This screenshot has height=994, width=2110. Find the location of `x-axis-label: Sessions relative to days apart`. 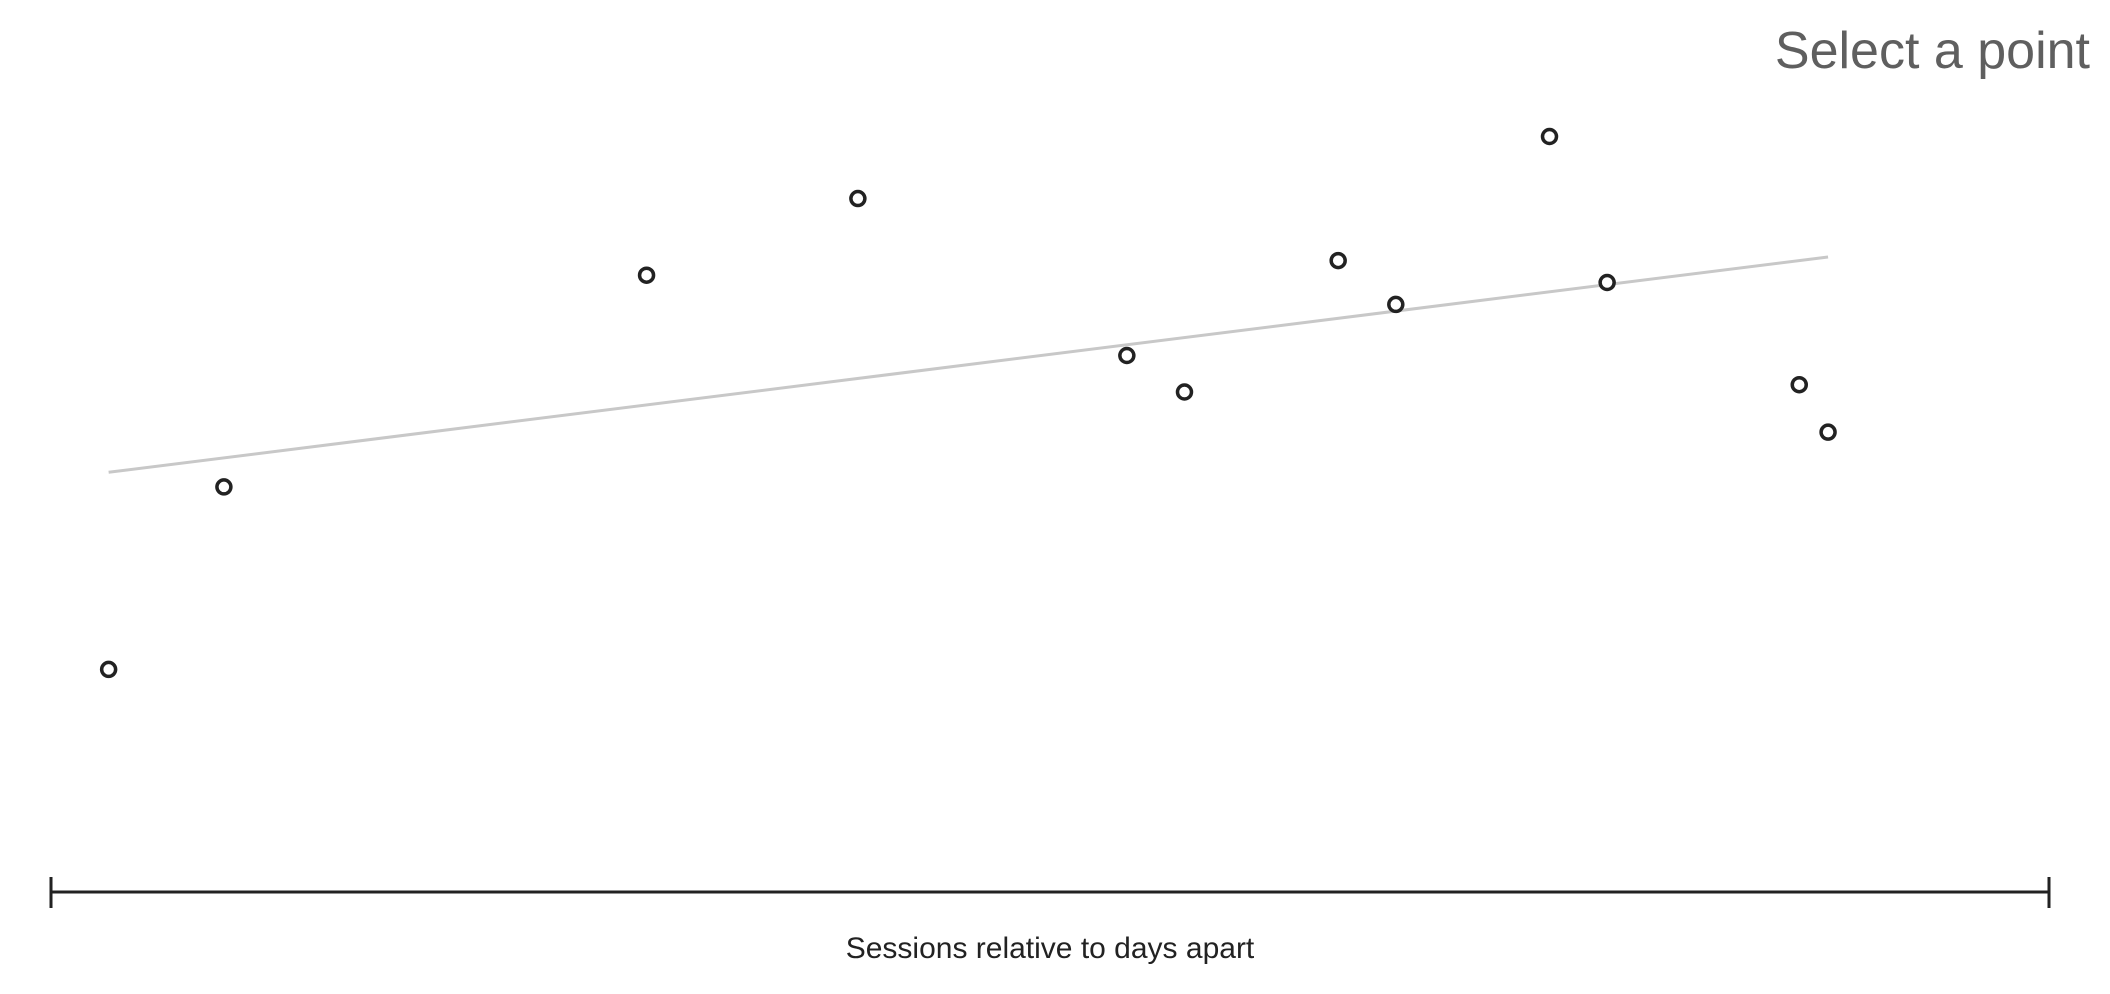

x-axis-label: Sessions relative to days apart is located at coordinates (1050, 948).